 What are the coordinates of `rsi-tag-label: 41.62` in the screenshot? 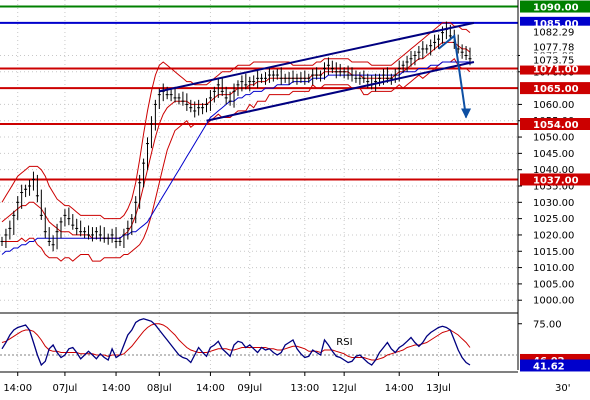 It's located at (549, 366).